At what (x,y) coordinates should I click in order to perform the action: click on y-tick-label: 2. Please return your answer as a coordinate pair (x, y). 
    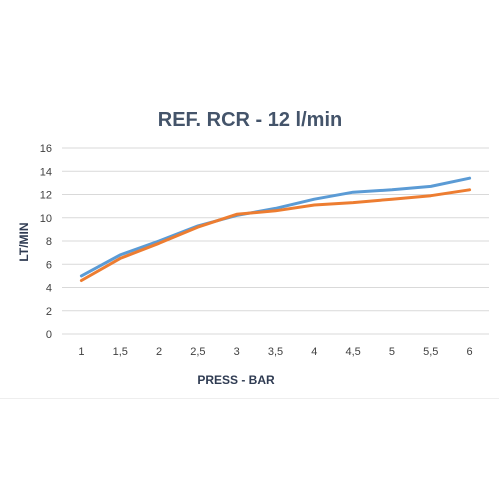
    Looking at the image, I should click on (49, 312).